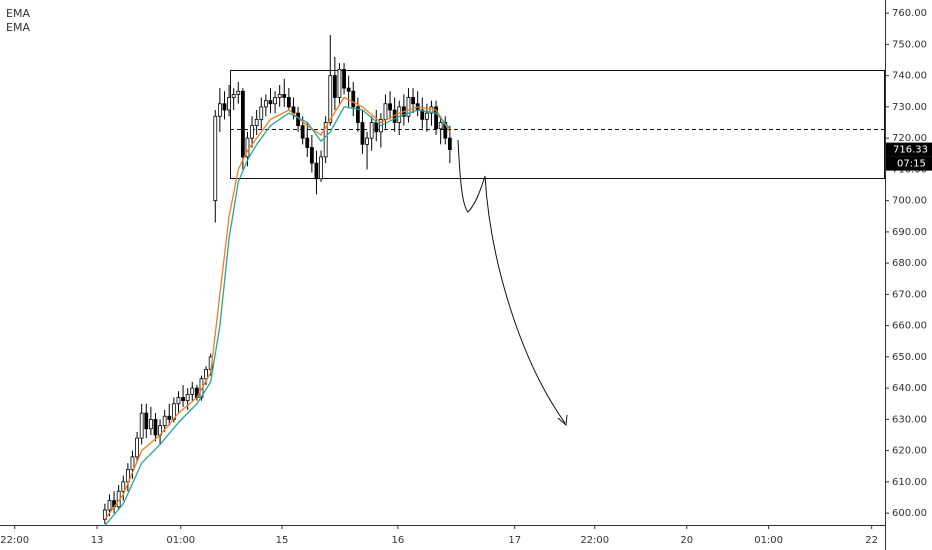 This screenshot has width=932, height=550. I want to click on y-tick-label: 760.00, so click(909, 13).